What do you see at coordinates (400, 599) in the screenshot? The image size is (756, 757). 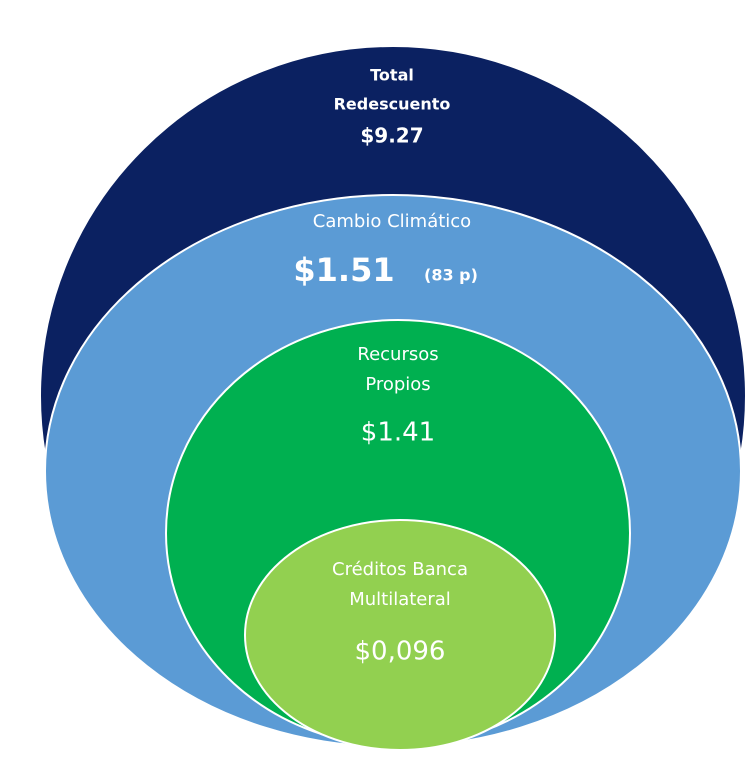 I see `node-label: Multilateral` at bounding box center [400, 599].